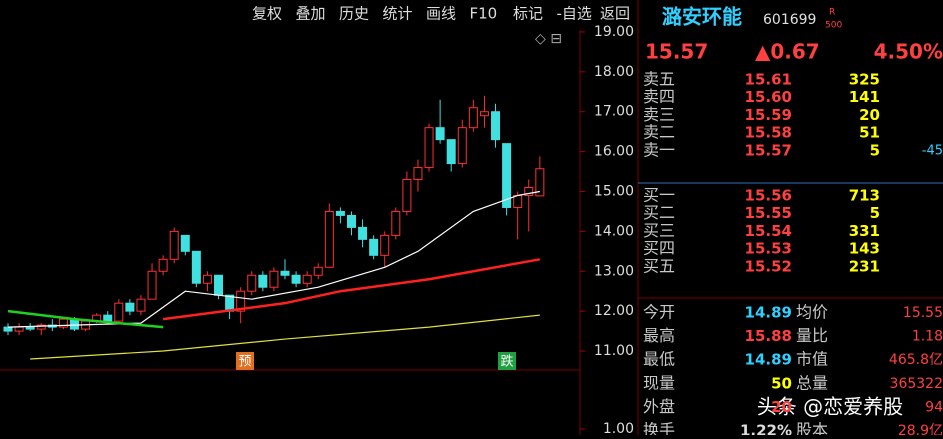 The width and height of the screenshot is (943, 439). What do you see at coordinates (441, 14) in the screenshot?
I see `toolbar-button: 画线` at bounding box center [441, 14].